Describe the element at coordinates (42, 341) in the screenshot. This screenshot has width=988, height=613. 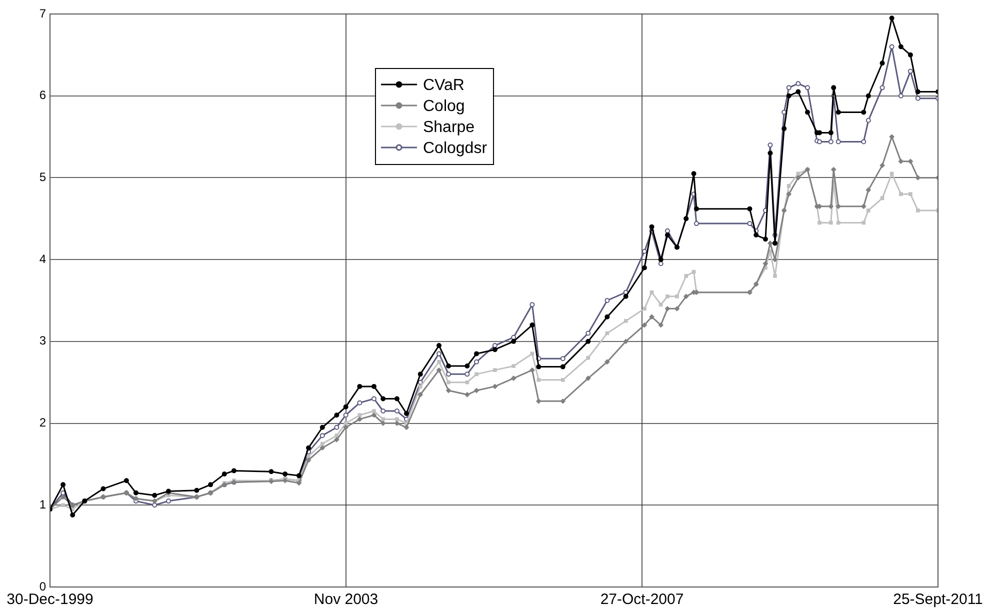
I see `y-tick-label: 3` at that location.